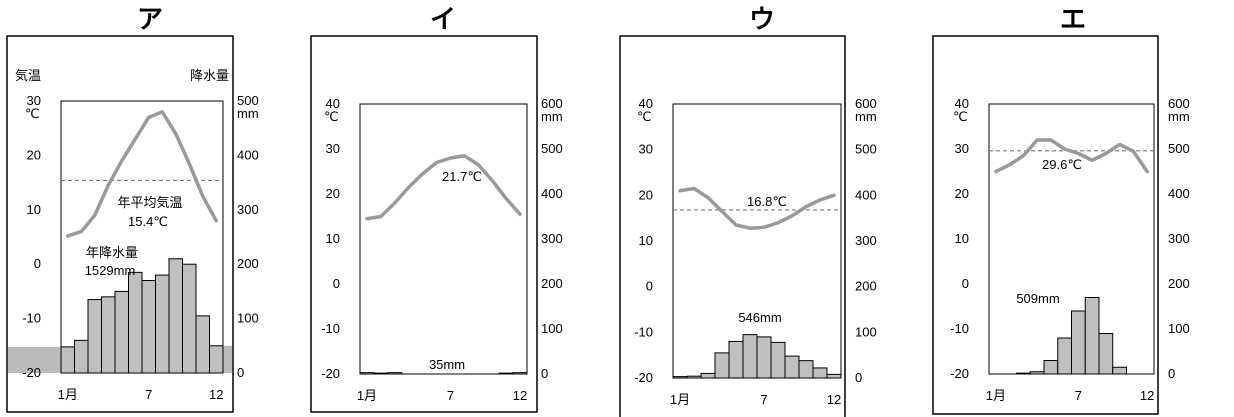 This screenshot has width=1234, height=417. What do you see at coordinates (762, 19) in the screenshot?
I see `panel-title: ウ` at bounding box center [762, 19].